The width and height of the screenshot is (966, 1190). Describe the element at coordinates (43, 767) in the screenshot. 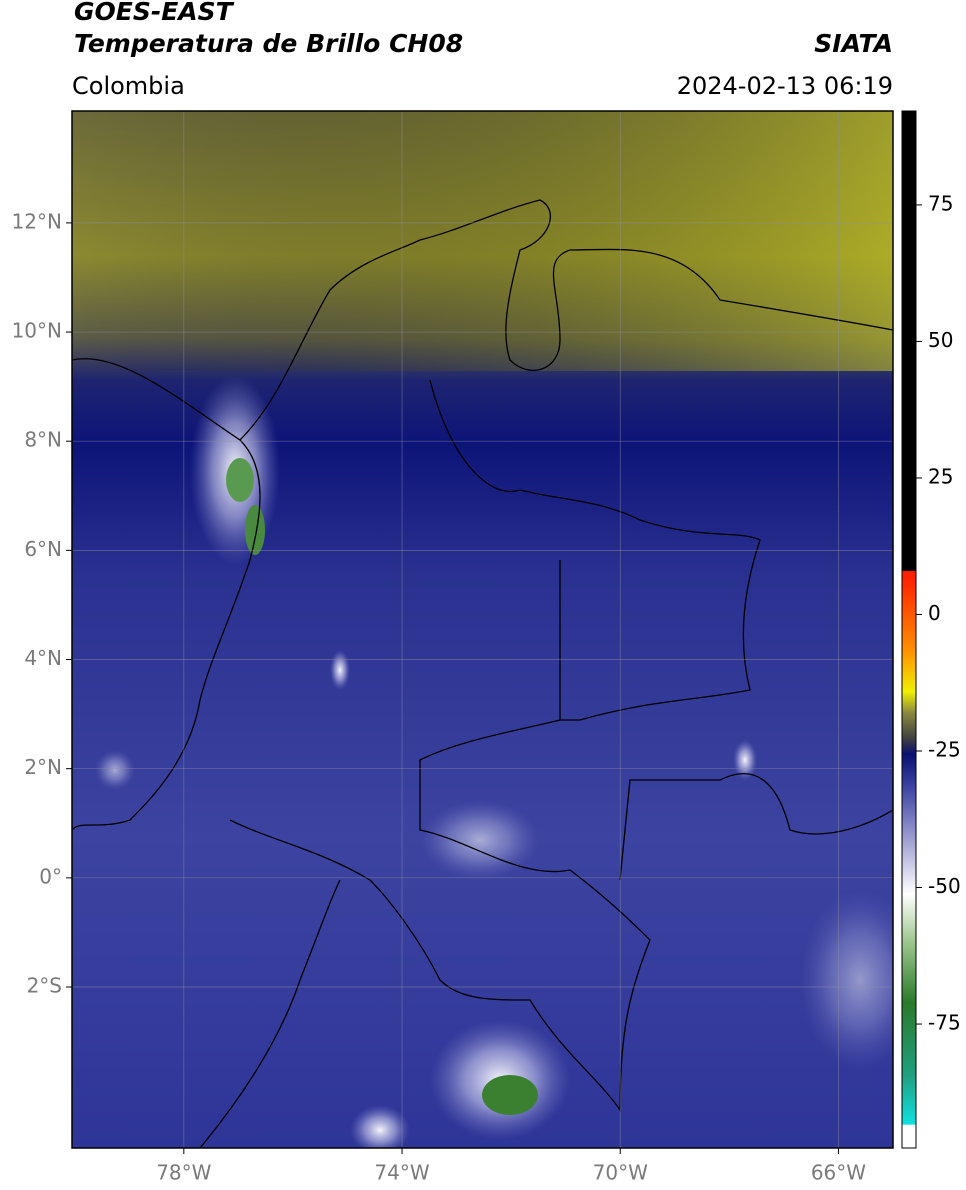

I see `y-tick-label: 2°N` at that location.